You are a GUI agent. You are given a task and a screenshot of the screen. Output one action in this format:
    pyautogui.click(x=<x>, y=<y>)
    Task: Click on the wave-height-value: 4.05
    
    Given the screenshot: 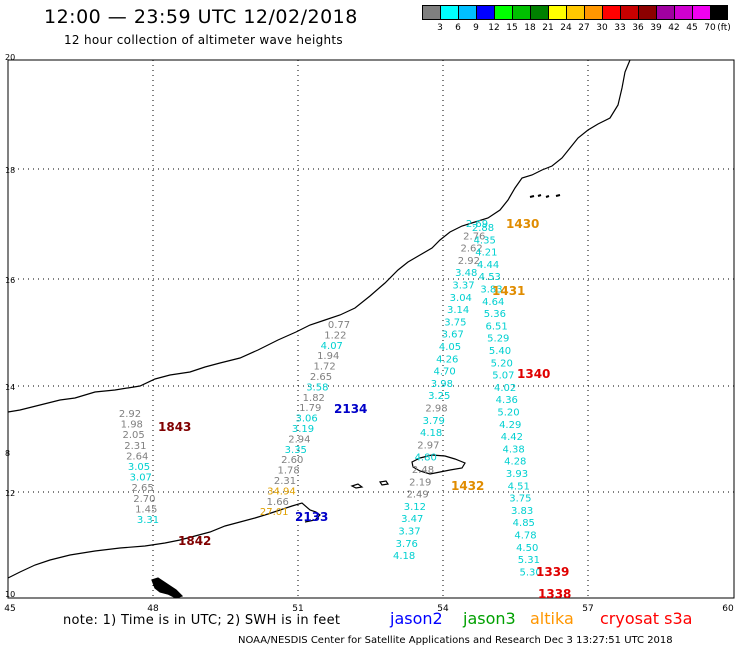 What is the action you would take?
    pyautogui.click(x=450, y=347)
    